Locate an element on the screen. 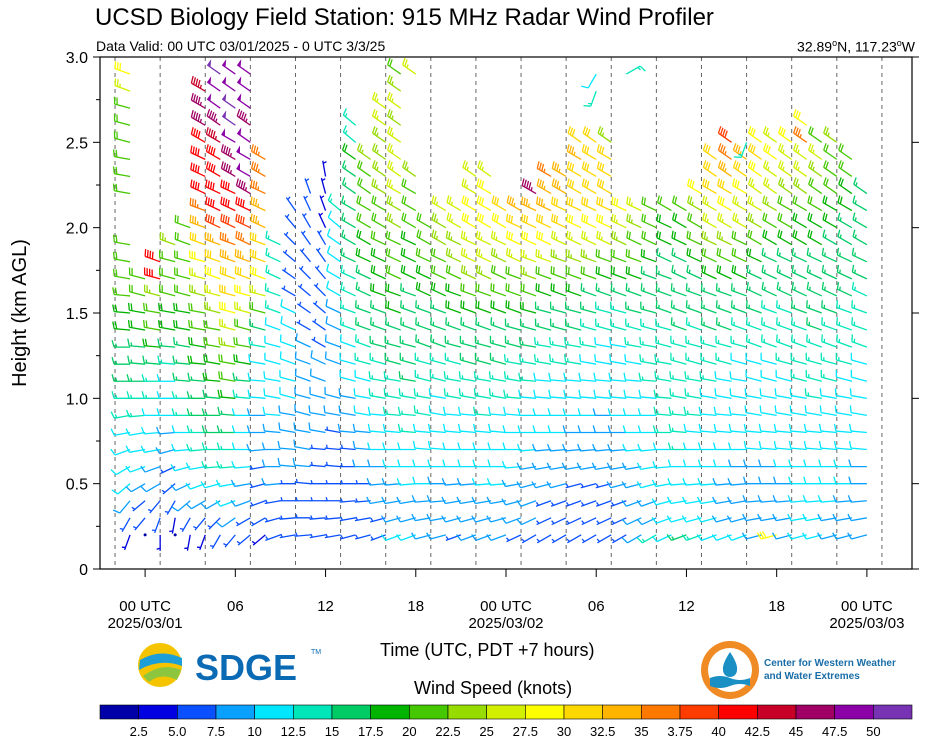 The width and height of the screenshot is (952, 747). colorbar-label: 20 is located at coordinates (409, 731).